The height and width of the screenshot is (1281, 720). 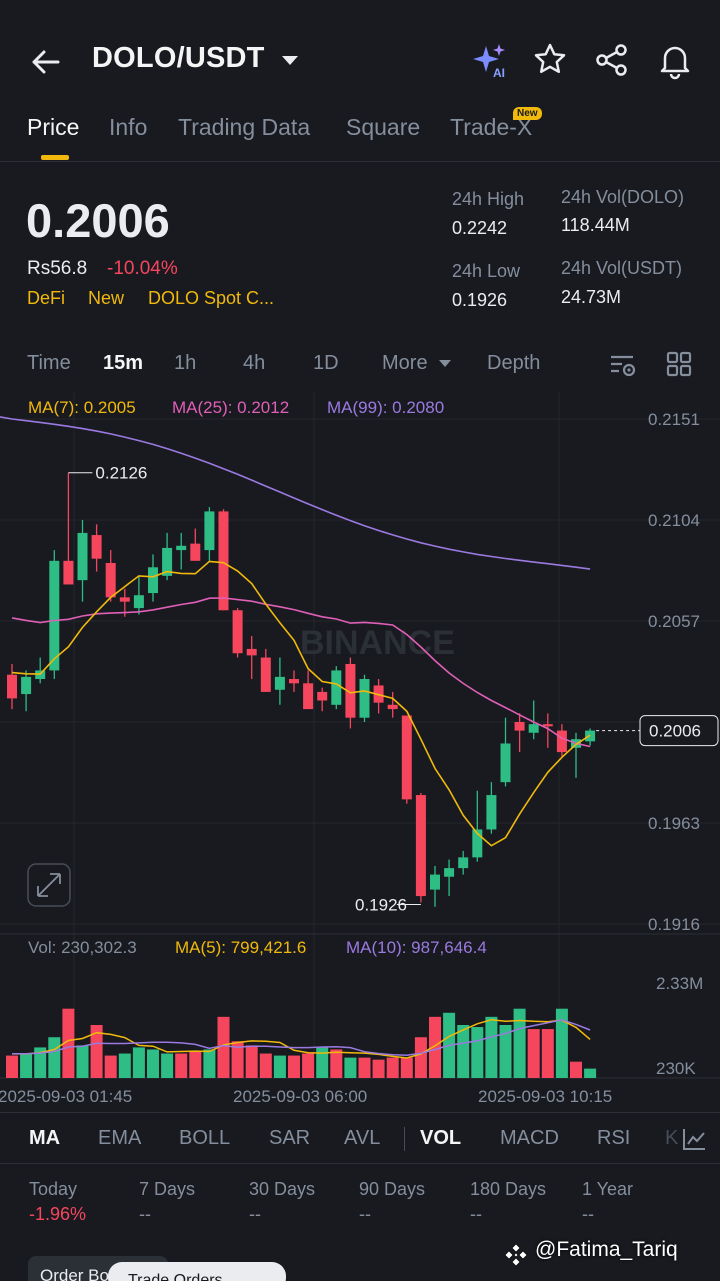 What do you see at coordinates (45, 1138) in the screenshot?
I see `indicator-ma: MA` at bounding box center [45, 1138].